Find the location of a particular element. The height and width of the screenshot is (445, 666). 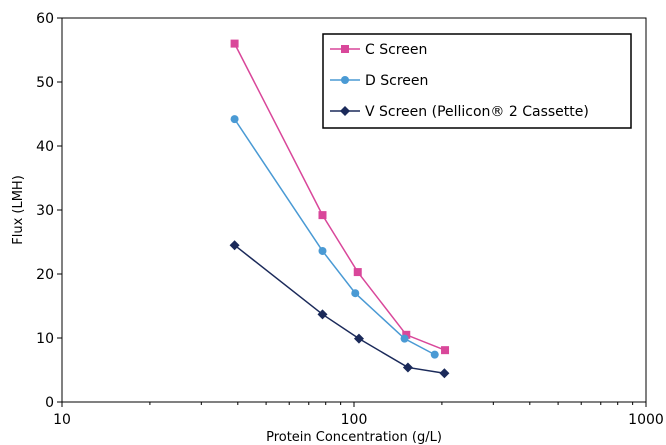

y-axis-ticks: 0 10 20 30 40 50 60 is located at coordinates (49, 211).